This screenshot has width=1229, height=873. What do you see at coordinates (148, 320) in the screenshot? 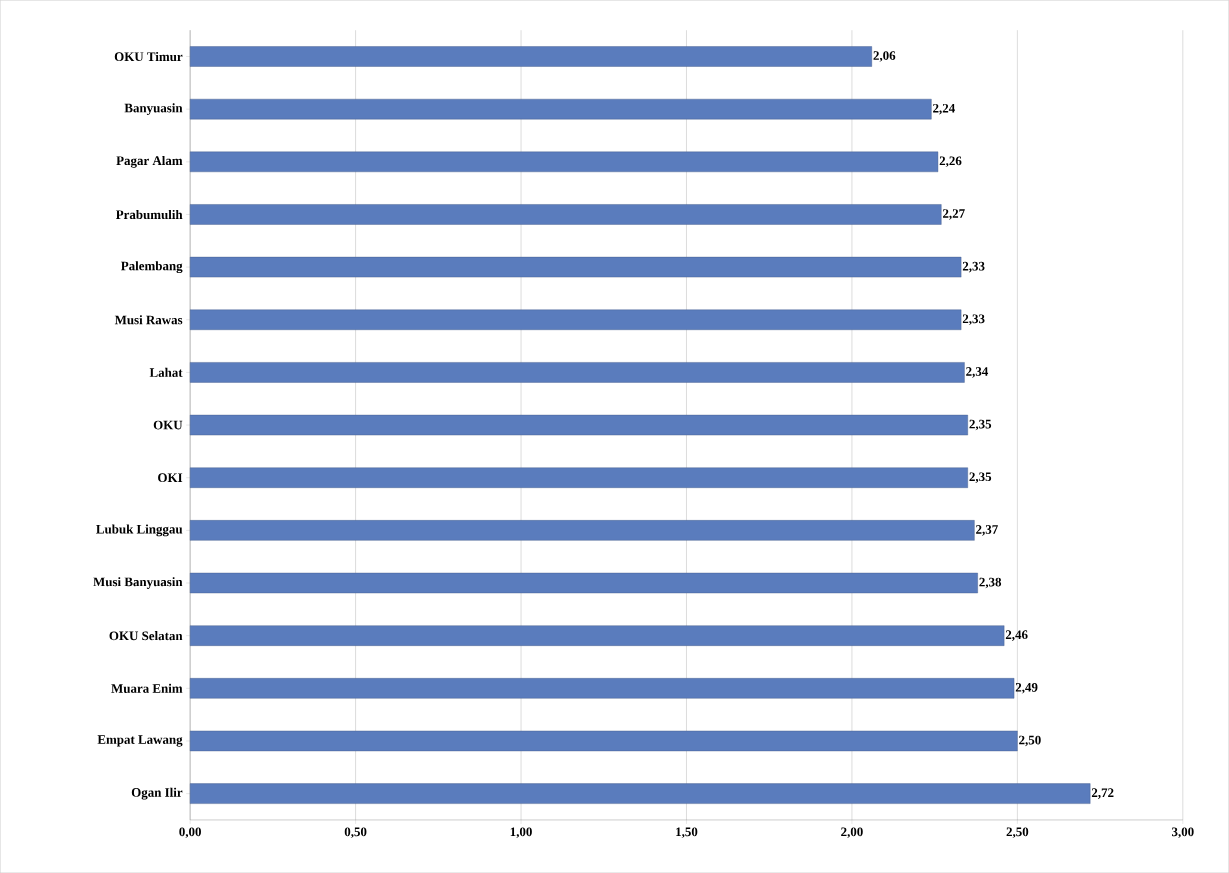
I see `y-tick-label: Musi Rawas` at bounding box center [148, 320].